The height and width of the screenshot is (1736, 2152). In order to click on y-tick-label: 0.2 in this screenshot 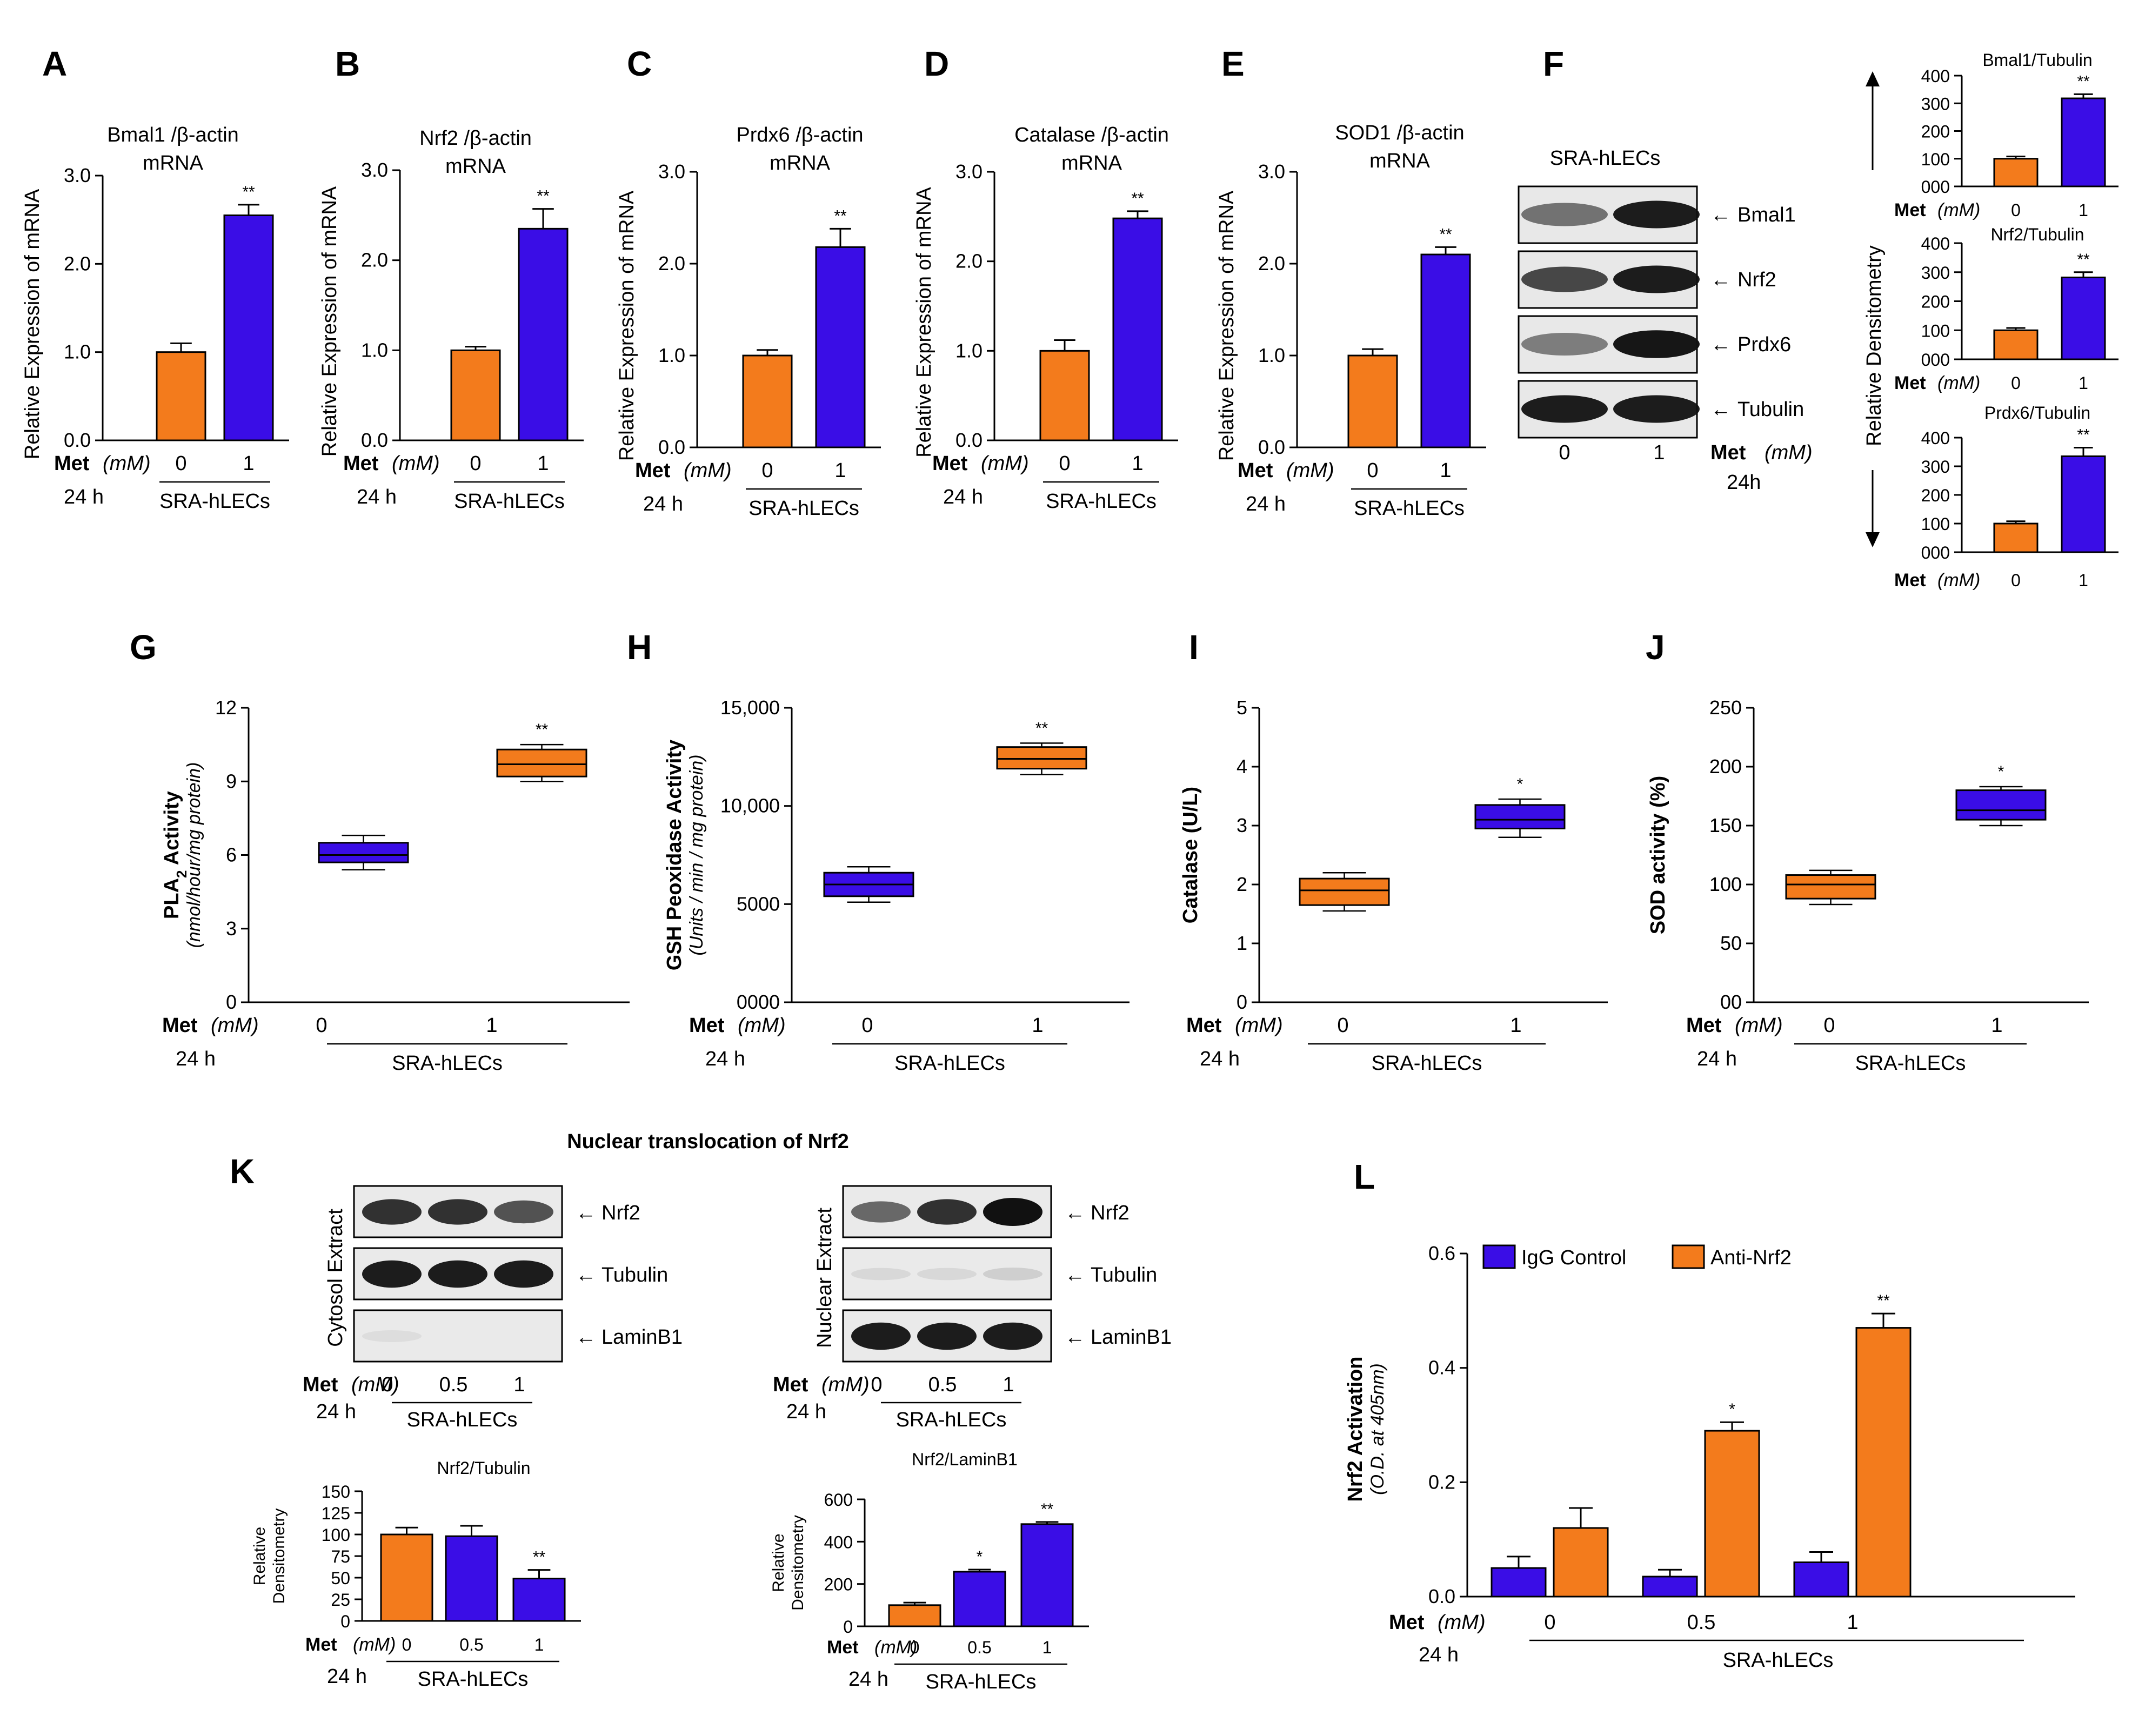, I will do `click(1441, 1482)`.